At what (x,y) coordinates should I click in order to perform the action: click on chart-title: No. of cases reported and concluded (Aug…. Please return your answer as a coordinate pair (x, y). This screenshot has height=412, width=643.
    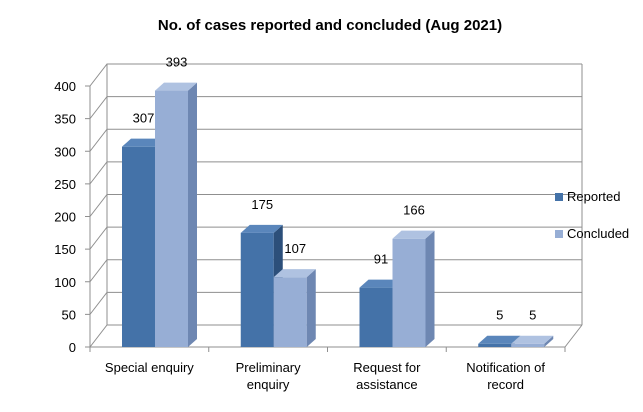
    Looking at the image, I should click on (330, 25).